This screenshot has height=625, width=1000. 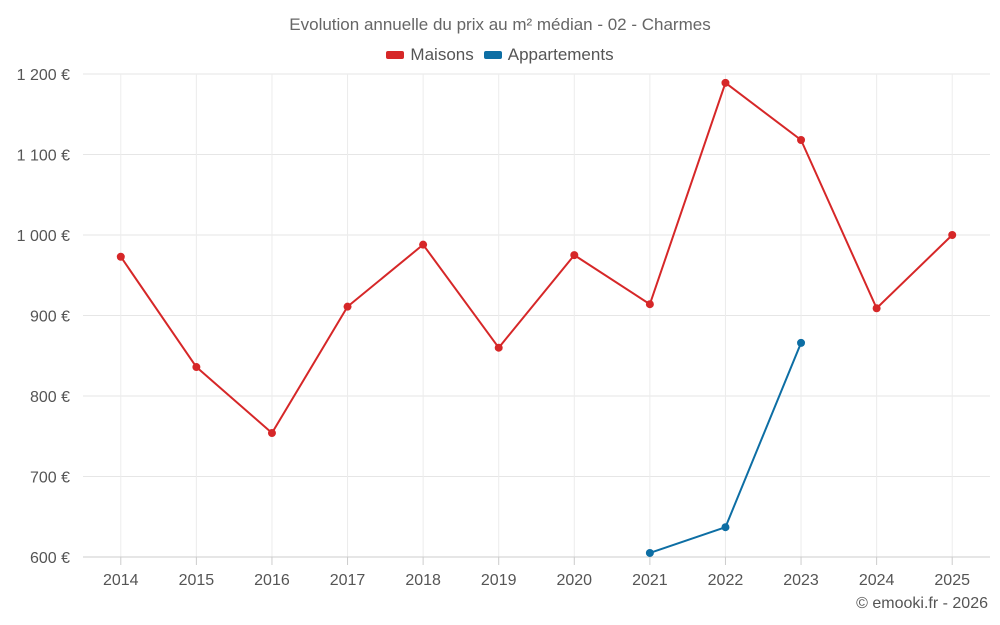 What do you see at coordinates (272, 580) in the screenshot?
I see `x-tick-label: 2016` at bounding box center [272, 580].